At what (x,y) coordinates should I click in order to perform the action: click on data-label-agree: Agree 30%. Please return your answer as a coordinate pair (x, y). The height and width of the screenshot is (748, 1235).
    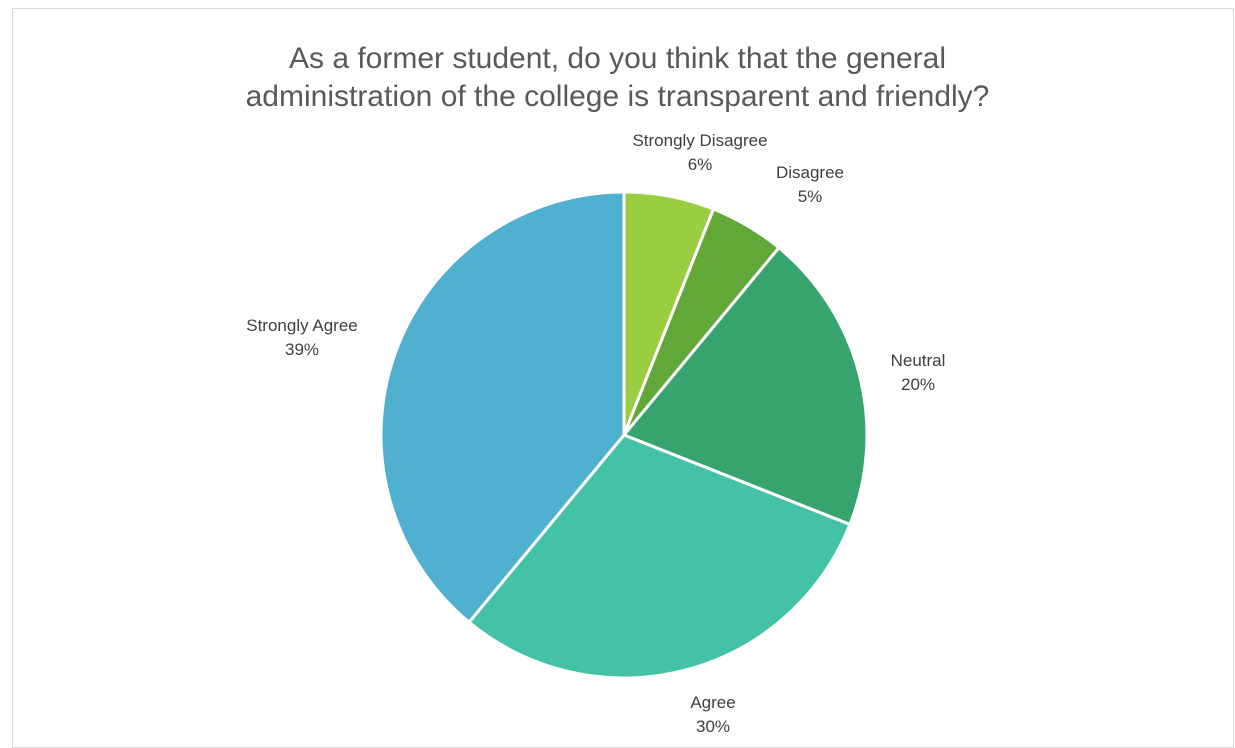
    Looking at the image, I should click on (712, 714).